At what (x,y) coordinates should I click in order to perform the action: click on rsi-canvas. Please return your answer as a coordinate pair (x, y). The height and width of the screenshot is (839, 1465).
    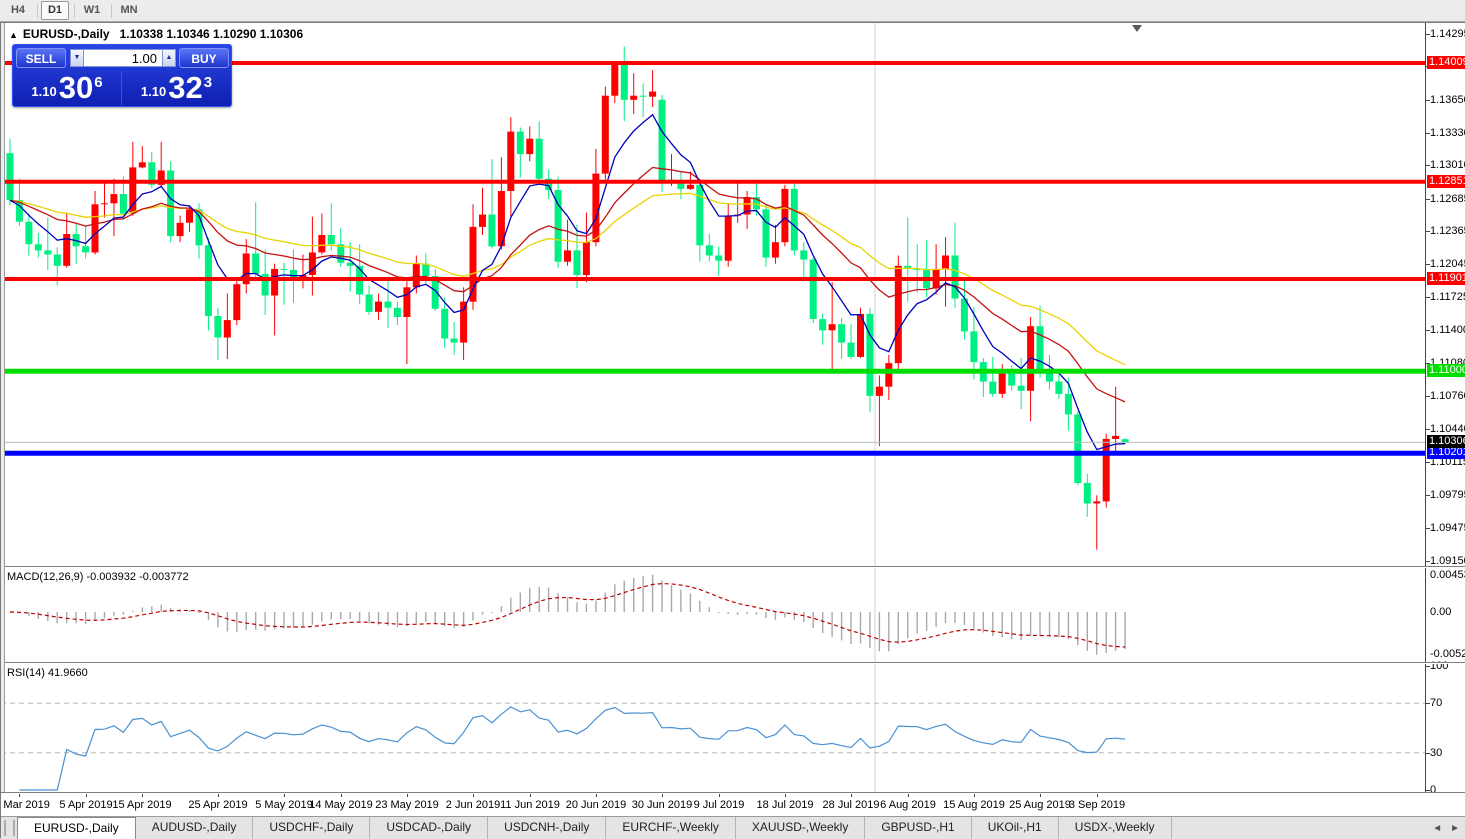
    Looking at the image, I should click on (713, 728).